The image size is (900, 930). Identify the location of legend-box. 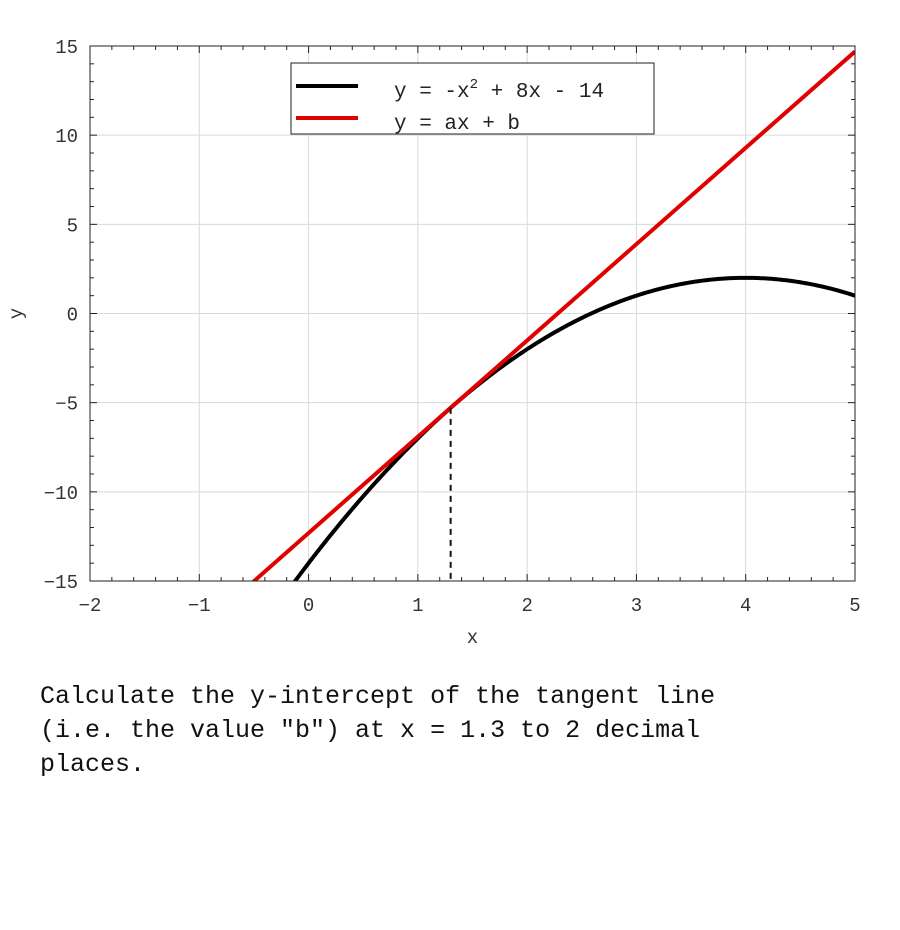
(472, 98).